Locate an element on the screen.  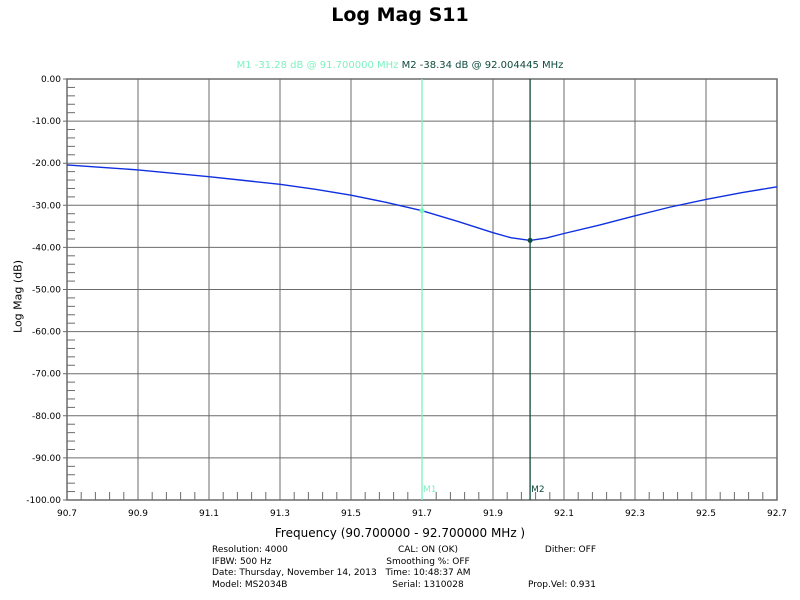
cal-text: CAL: ON (OK) is located at coordinates (428, 550).